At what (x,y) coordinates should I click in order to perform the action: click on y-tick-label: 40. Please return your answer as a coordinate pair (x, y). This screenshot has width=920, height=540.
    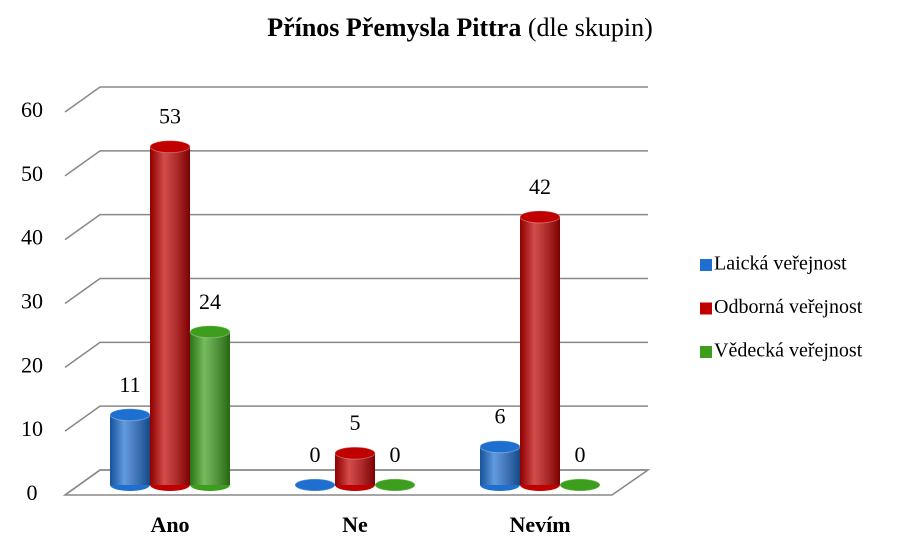
    Looking at the image, I should click on (32, 237).